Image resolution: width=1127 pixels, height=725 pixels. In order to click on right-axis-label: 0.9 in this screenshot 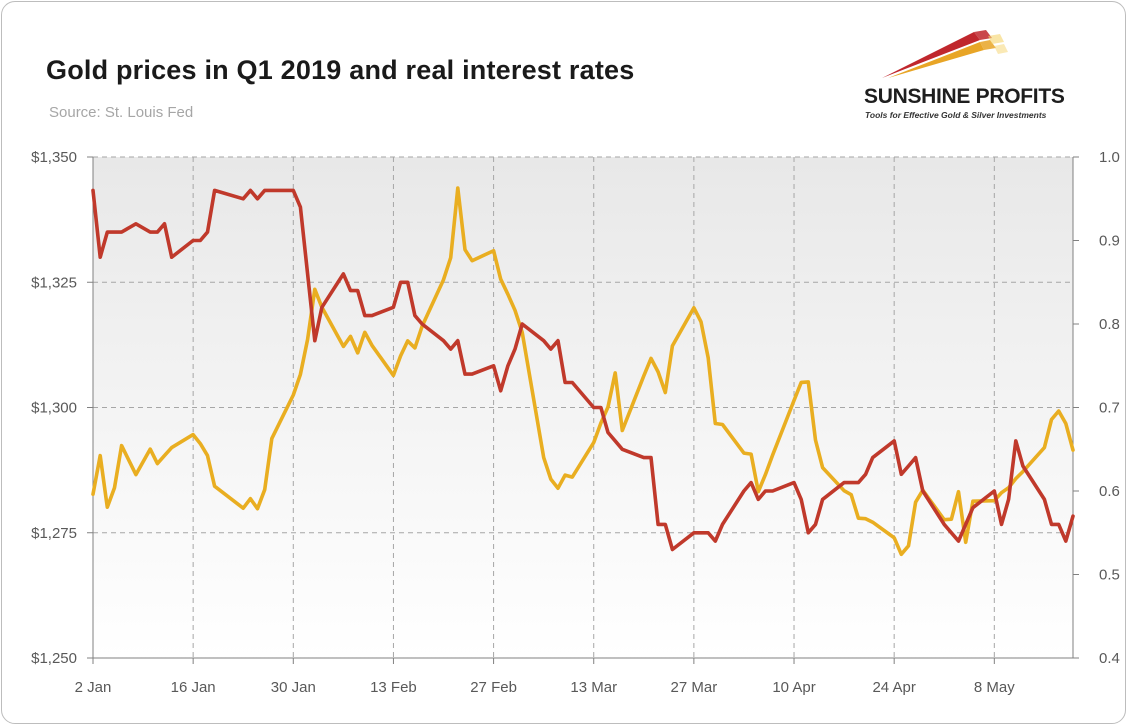, I will do `click(1109, 241)`.